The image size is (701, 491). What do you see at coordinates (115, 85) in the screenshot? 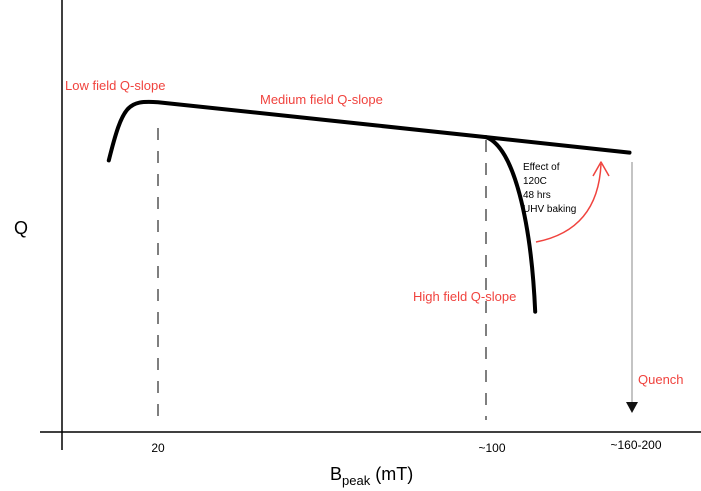
I see `low-field-q-slope-label: Low field Q-slope` at bounding box center [115, 85].